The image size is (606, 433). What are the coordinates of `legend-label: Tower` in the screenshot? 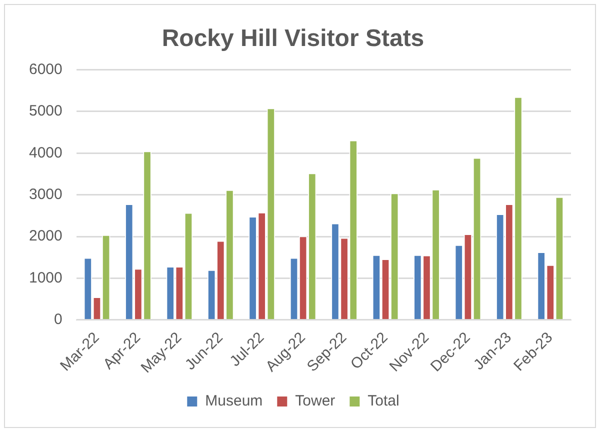 It's located at (315, 401).